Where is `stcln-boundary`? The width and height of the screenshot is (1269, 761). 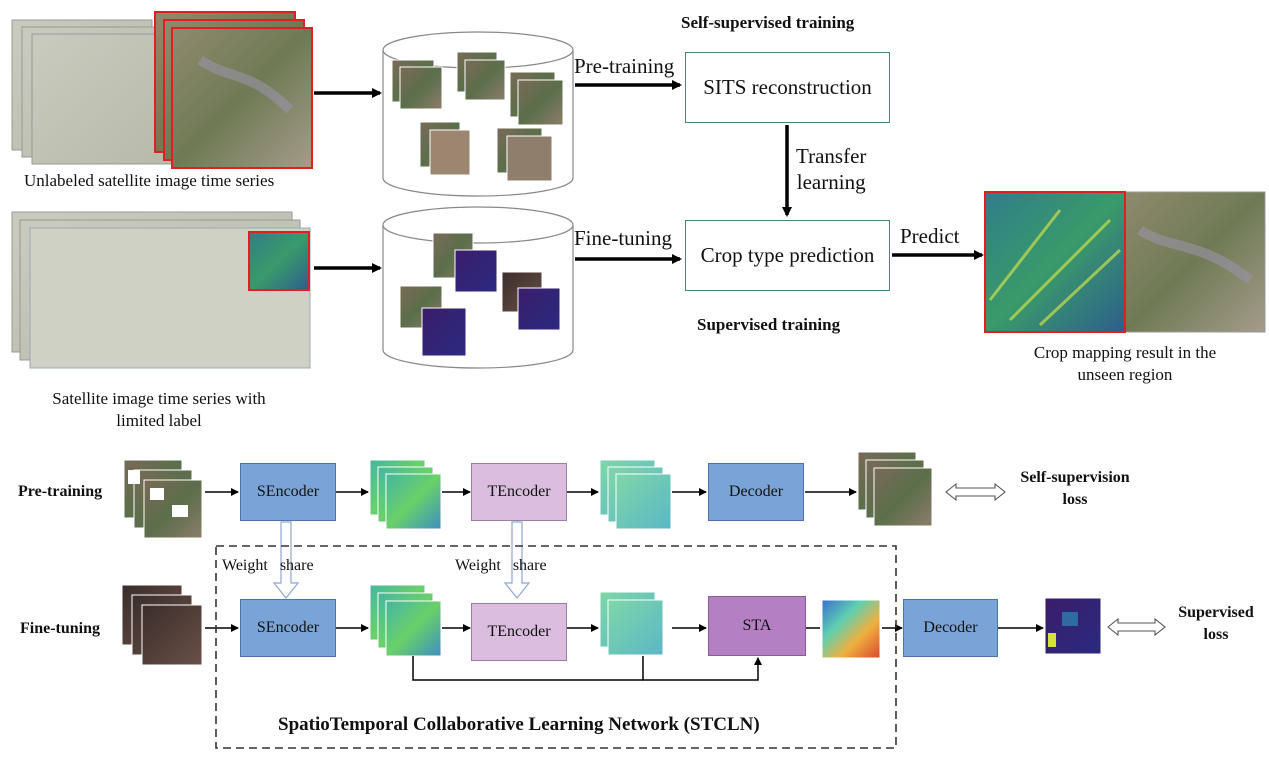 stcln-boundary is located at coordinates (556, 647).